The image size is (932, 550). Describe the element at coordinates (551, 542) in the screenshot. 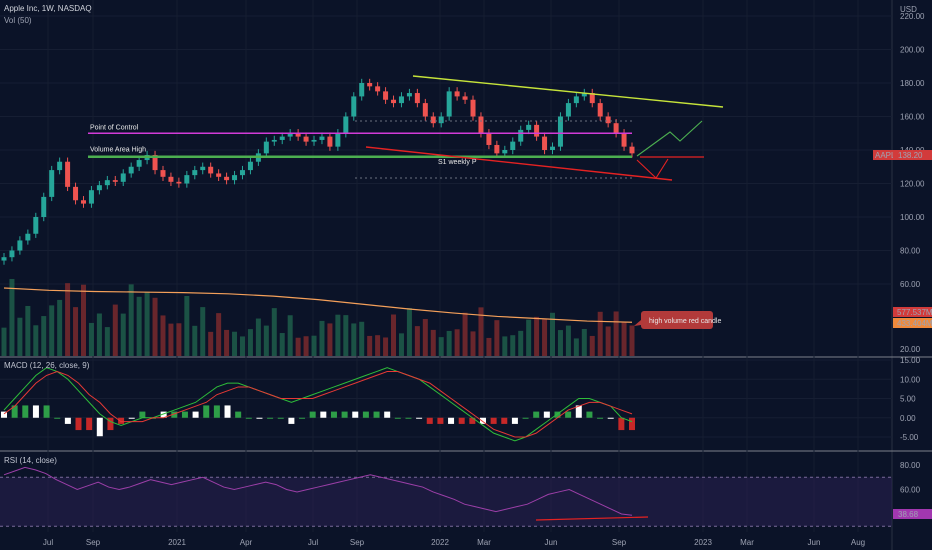

I see `x-tick-label: Jun` at that location.